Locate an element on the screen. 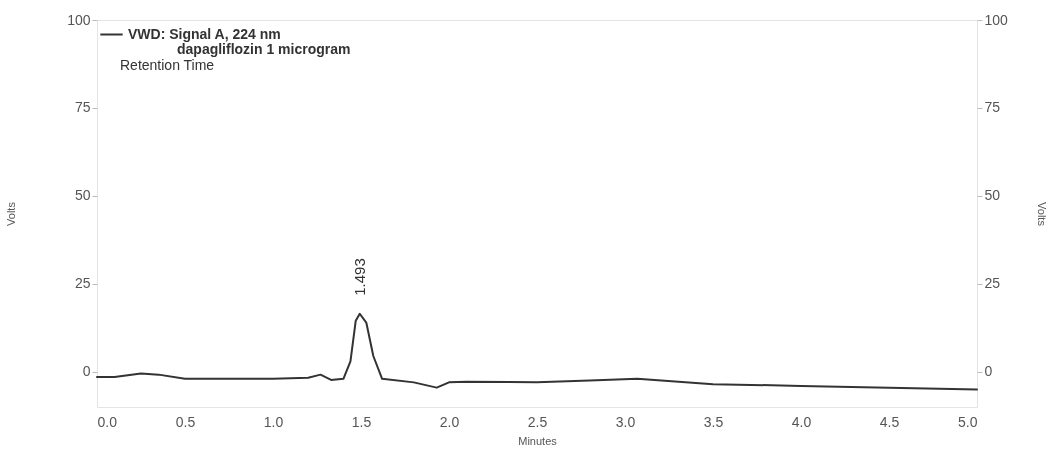 The height and width of the screenshot is (459, 1051). y2-axis-title: Volts is located at coordinates (1041, 214).